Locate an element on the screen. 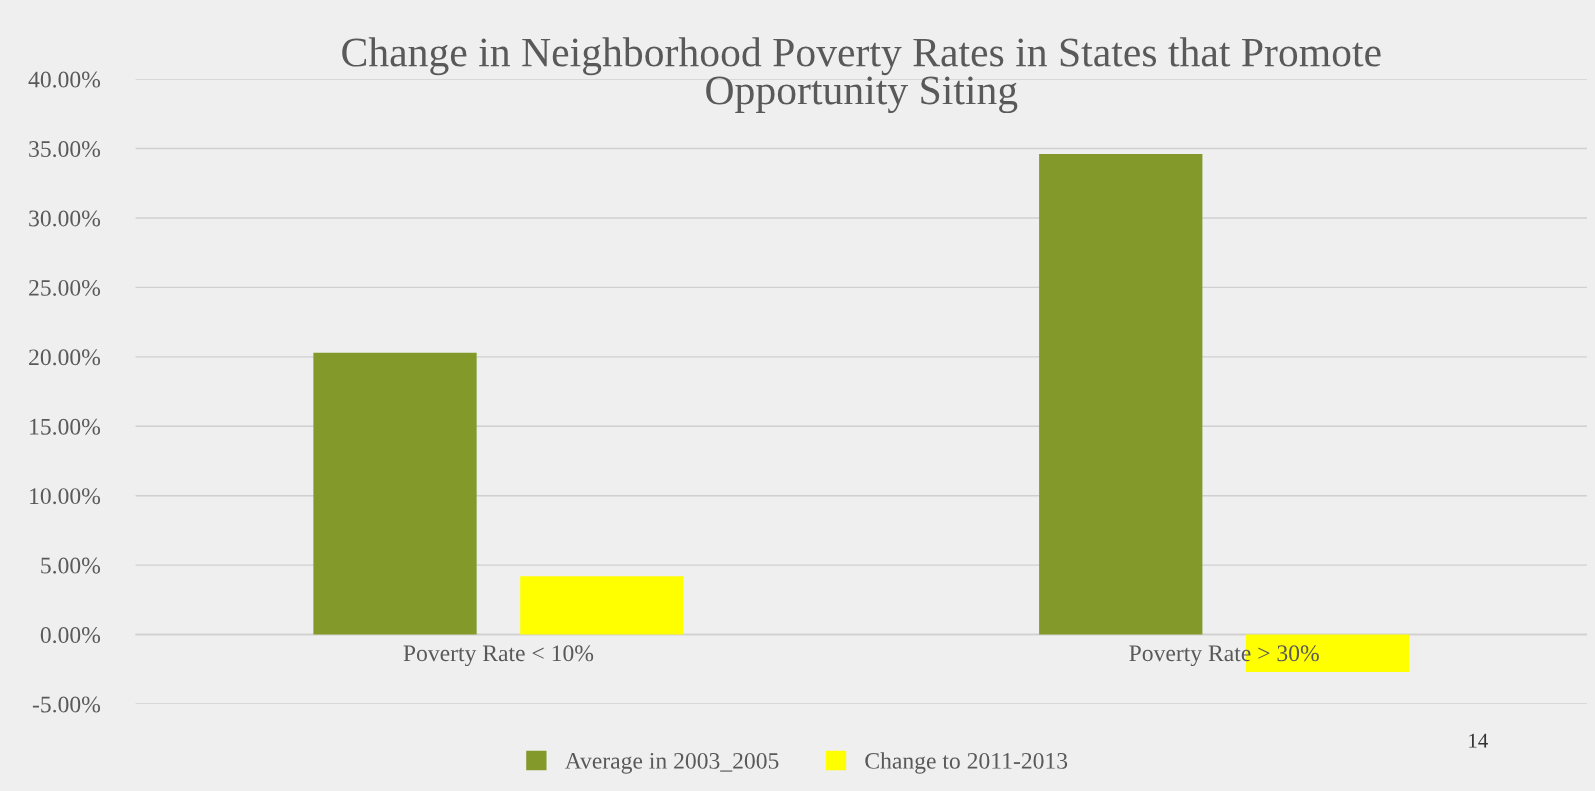 This screenshot has height=791, width=1595. y-tick-label: -5.00% is located at coordinates (66, 704).